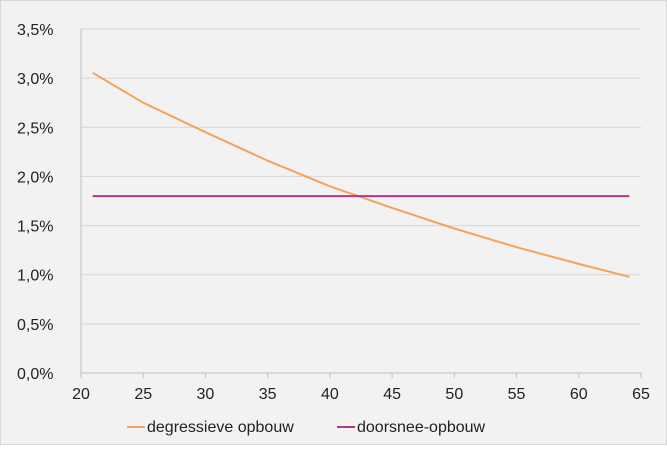 Image resolution: width=667 pixels, height=451 pixels. What do you see at coordinates (579, 394) in the screenshot?
I see `x-tick-label: 60` at bounding box center [579, 394].